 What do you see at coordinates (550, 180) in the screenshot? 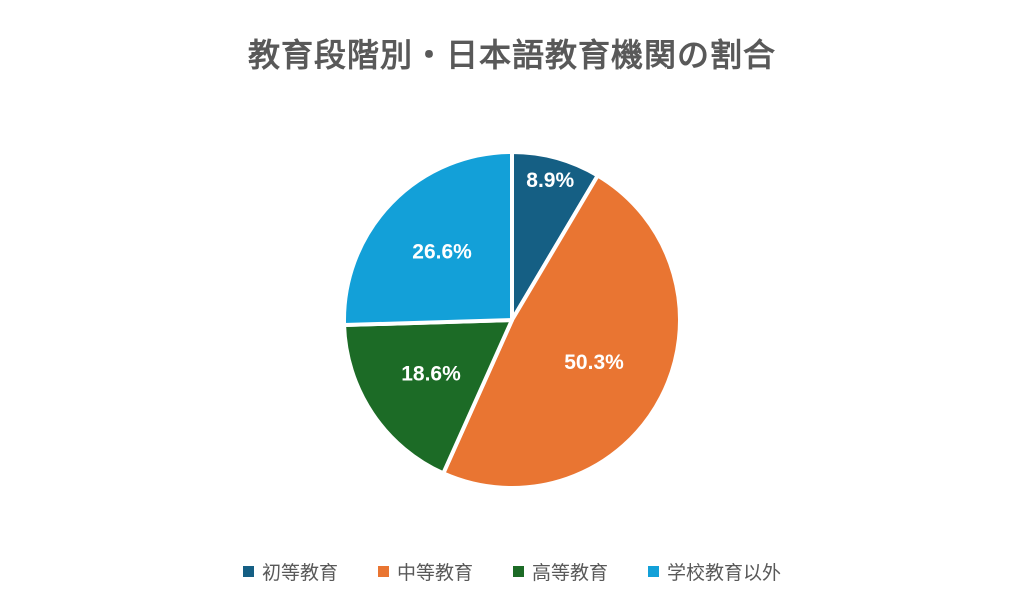
I see `data-label-primary: 8.9%` at bounding box center [550, 180].